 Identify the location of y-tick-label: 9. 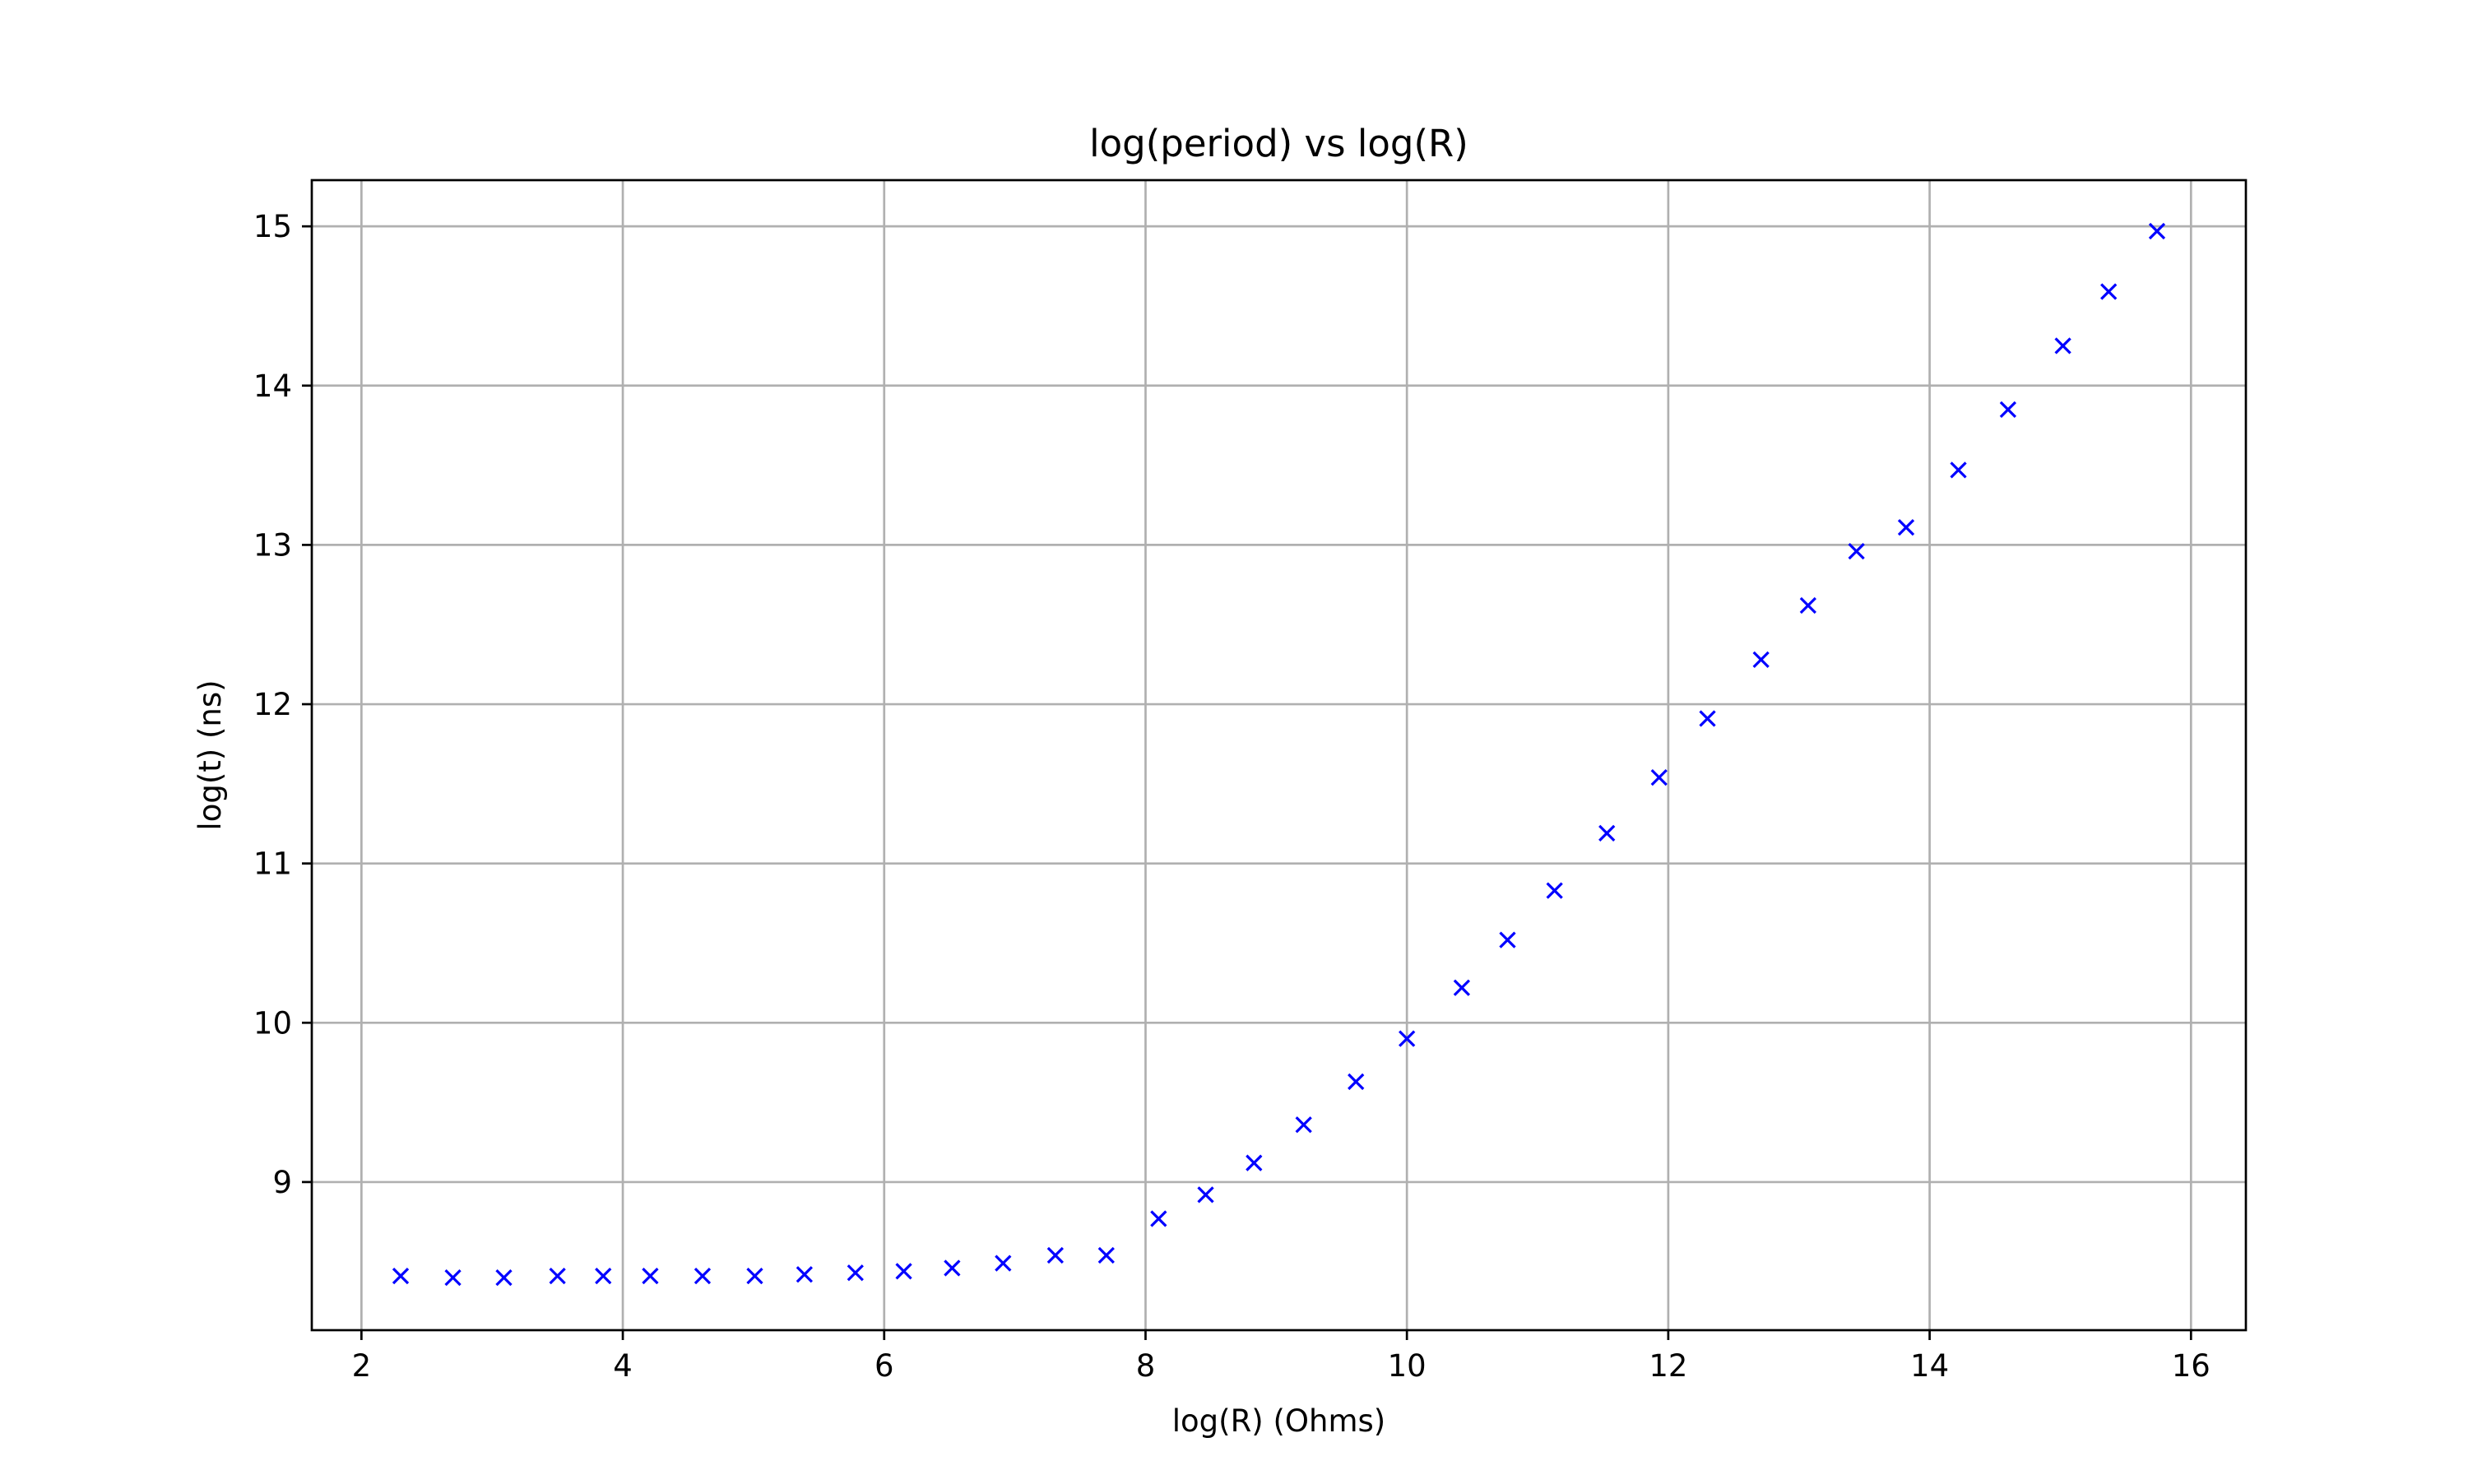
(282, 1182).